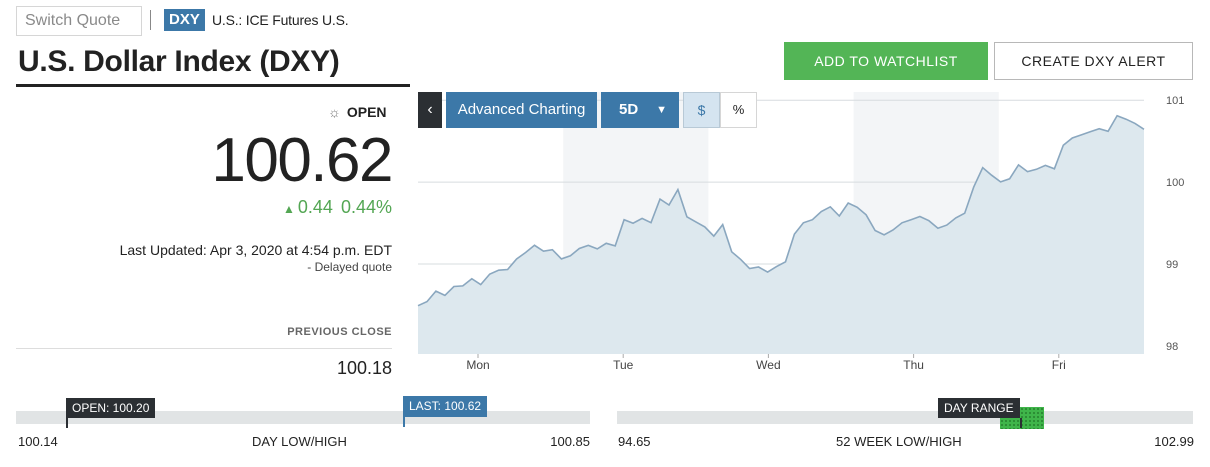  What do you see at coordinates (738, 110) in the screenshot?
I see `percent-toggle: %` at bounding box center [738, 110].